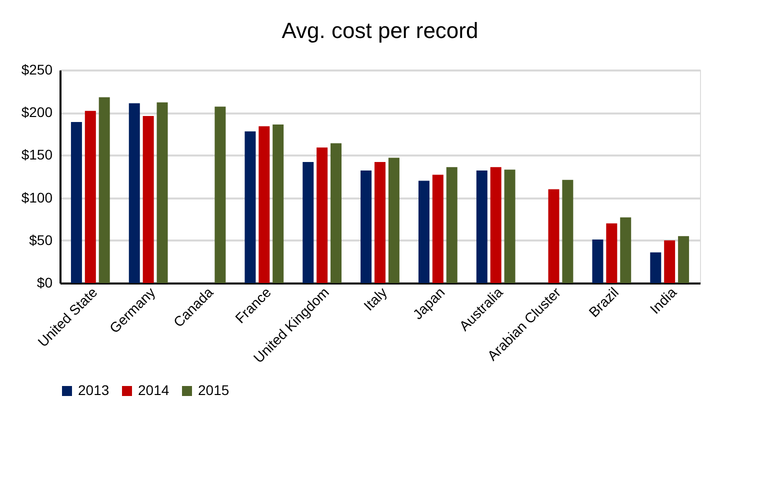 The height and width of the screenshot is (504, 780). Describe the element at coordinates (375, 299) in the screenshot. I see `x-tick-label: Italy` at that location.